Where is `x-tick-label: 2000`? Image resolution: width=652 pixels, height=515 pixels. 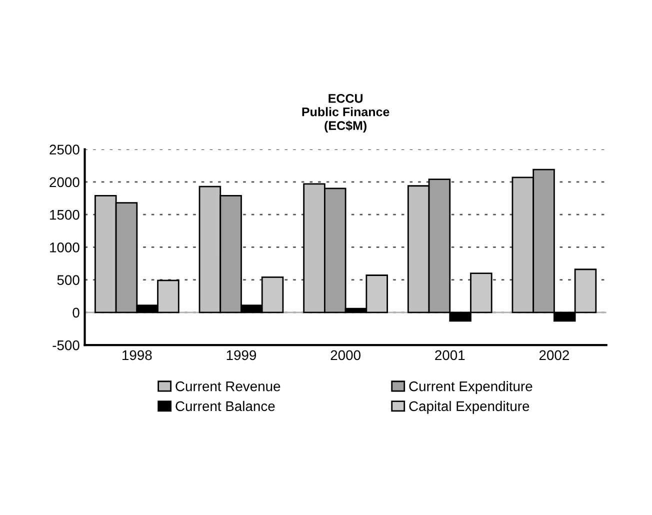 x-tick-label: 2000 is located at coordinates (345, 355).